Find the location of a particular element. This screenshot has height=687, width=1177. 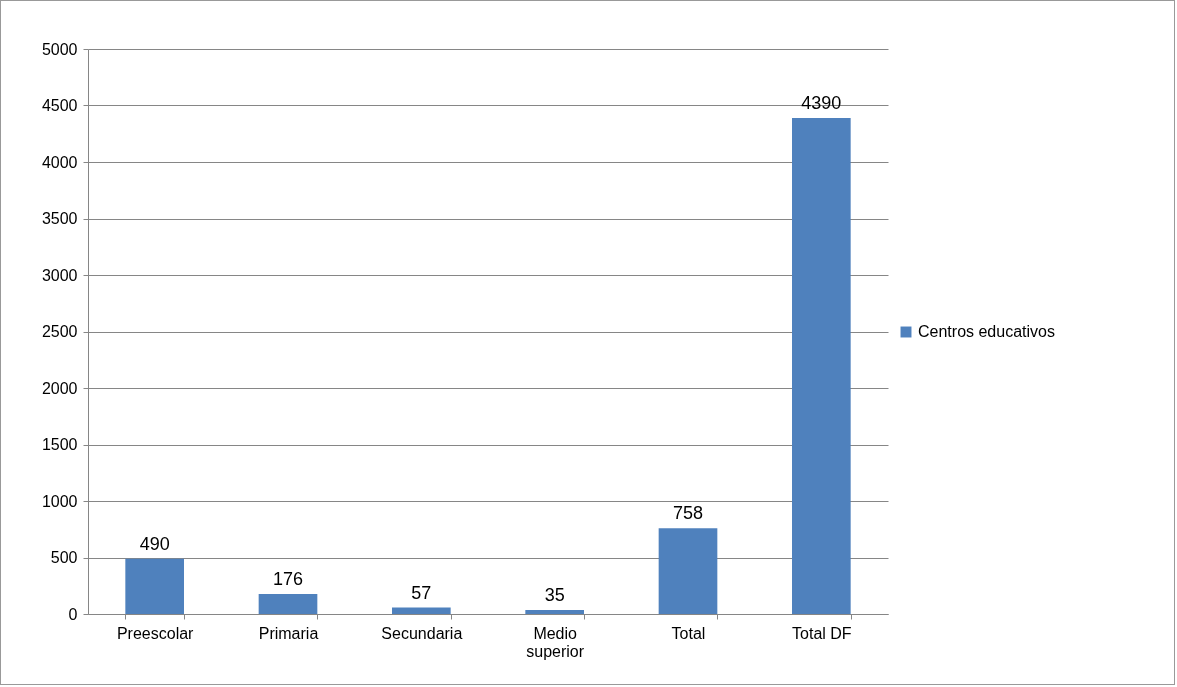

y-tick-label: 4500 is located at coordinates (59, 105).